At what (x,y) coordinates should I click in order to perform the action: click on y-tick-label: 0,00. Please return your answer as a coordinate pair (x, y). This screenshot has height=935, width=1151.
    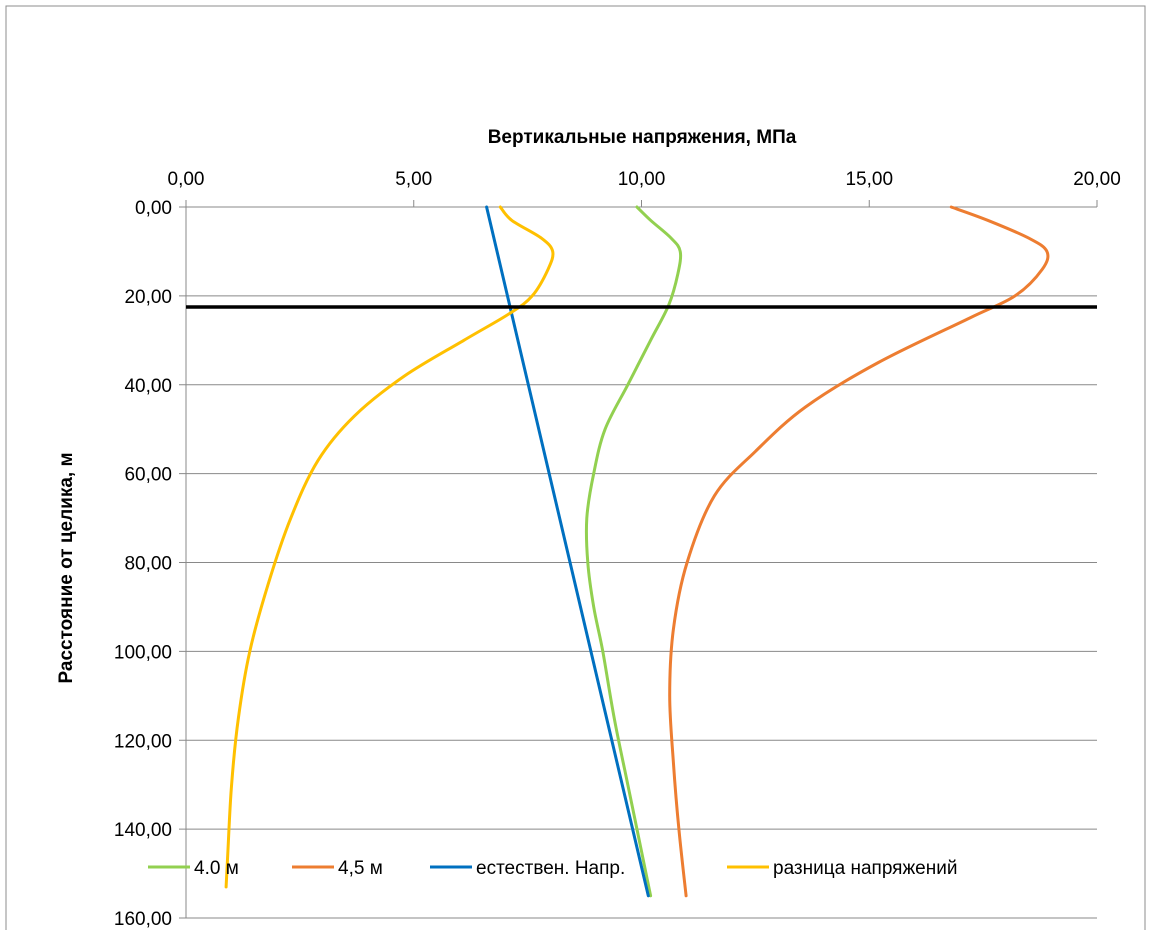
    Looking at the image, I should click on (153, 208).